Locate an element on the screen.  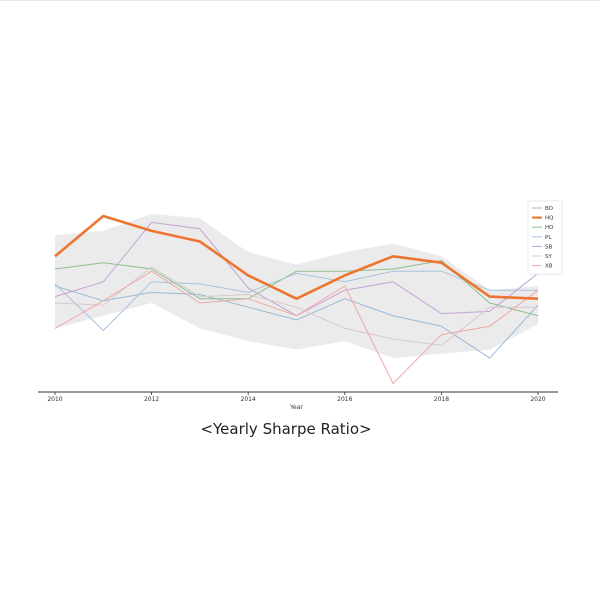
legend-label-sb: SB is located at coordinates (548, 247).